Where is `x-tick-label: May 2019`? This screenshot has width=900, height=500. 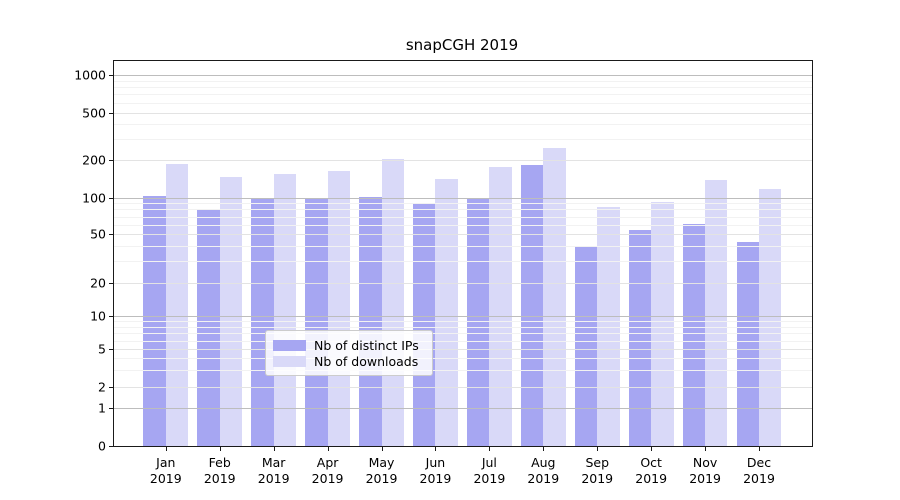 x-tick-label: May 2019 is located at coordinates (382, 472).